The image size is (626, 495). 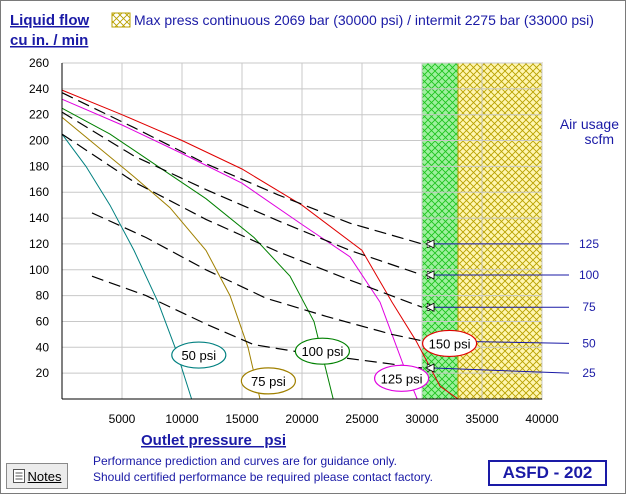 What do you see at coordinates (422, 419) in the screenshot?
I see `x-tick-label: 30000` at bounding box center [422, 419].